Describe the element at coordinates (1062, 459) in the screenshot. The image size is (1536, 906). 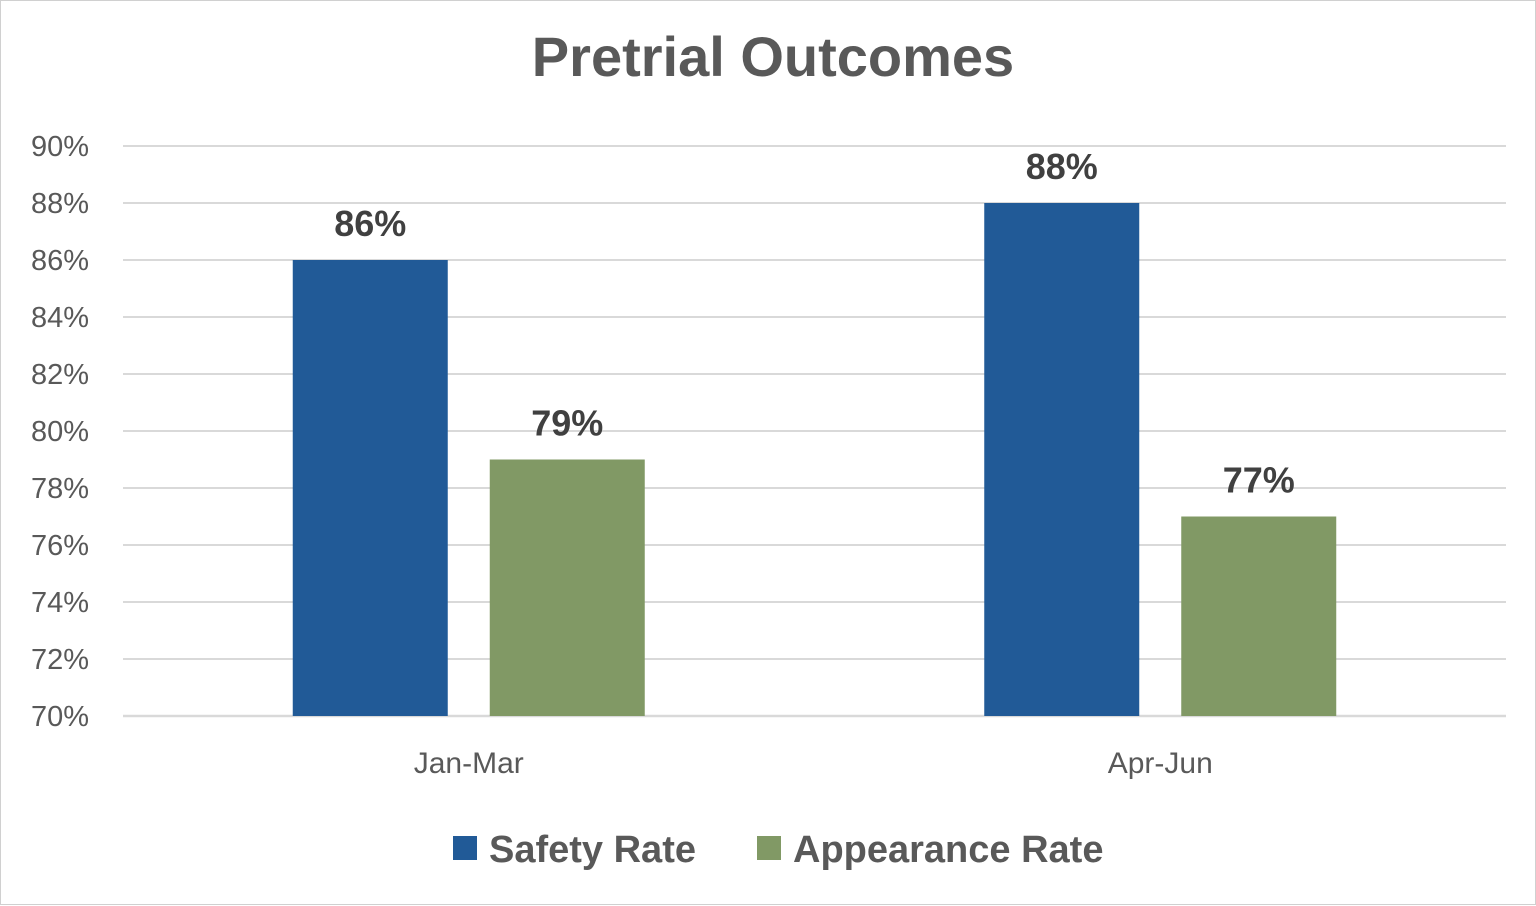
I see `bar-safety-rate-apr-jun` at that location.